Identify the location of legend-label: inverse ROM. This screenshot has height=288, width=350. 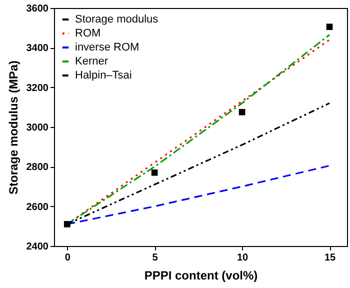
(107, 48).